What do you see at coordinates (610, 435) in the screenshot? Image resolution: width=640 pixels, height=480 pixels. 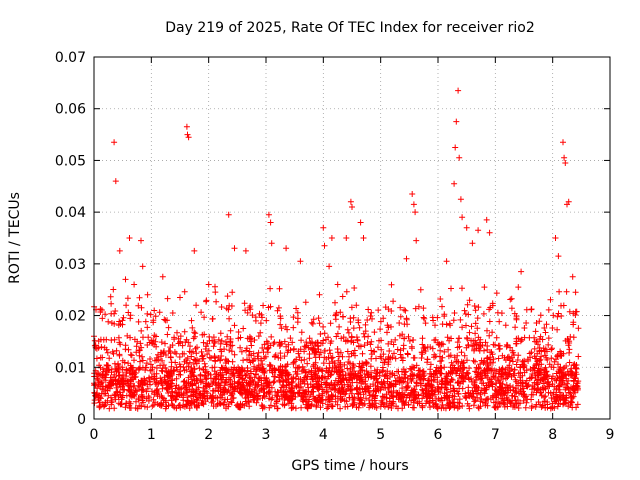 I see `x-tick-label: 9` at bounding box center [610, 435].